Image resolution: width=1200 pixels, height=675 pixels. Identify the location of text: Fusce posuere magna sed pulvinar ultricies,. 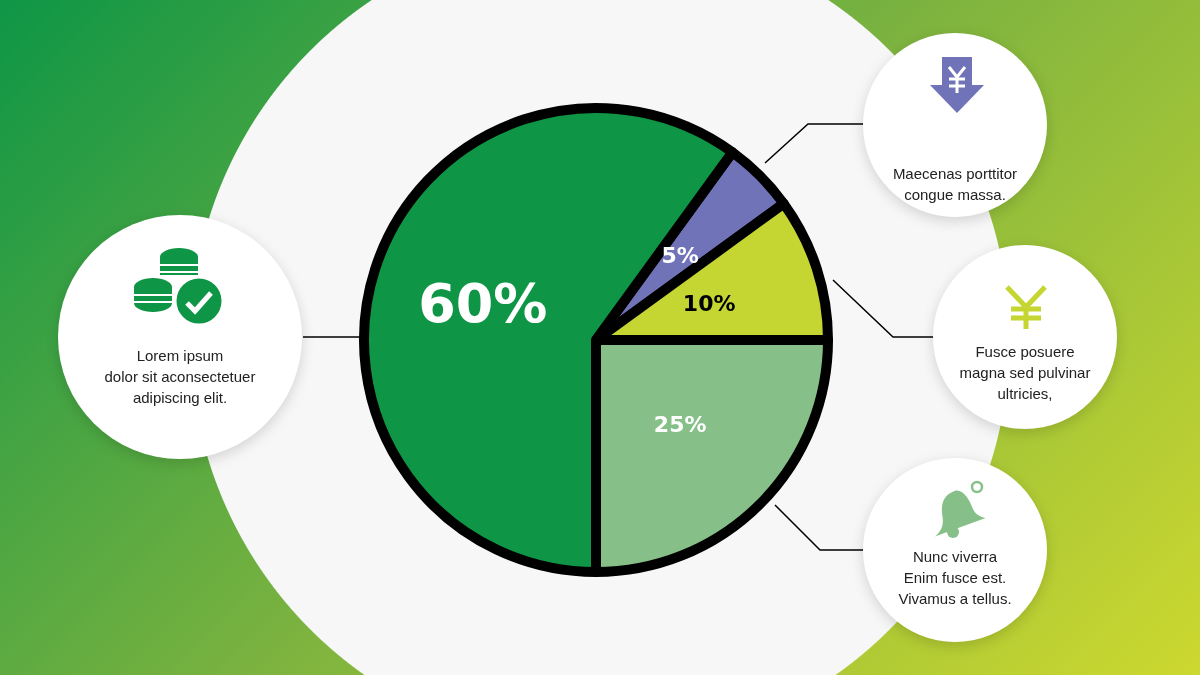
(1025, 373).